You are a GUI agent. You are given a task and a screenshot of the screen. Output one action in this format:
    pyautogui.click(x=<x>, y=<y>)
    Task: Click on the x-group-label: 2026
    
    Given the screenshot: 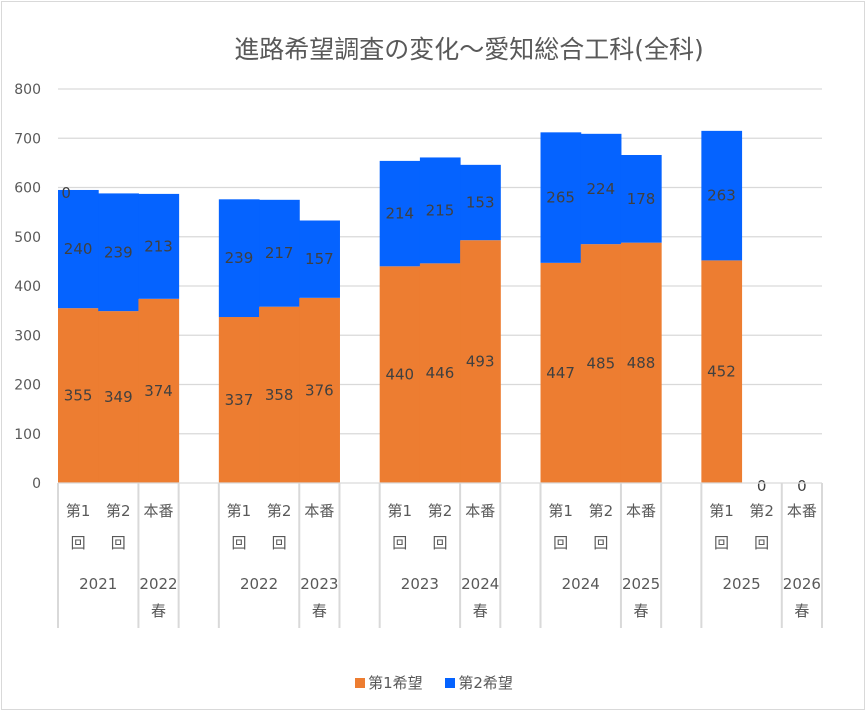 What is the action you would take?
    pyautogui.click(x=802, y=584)
    